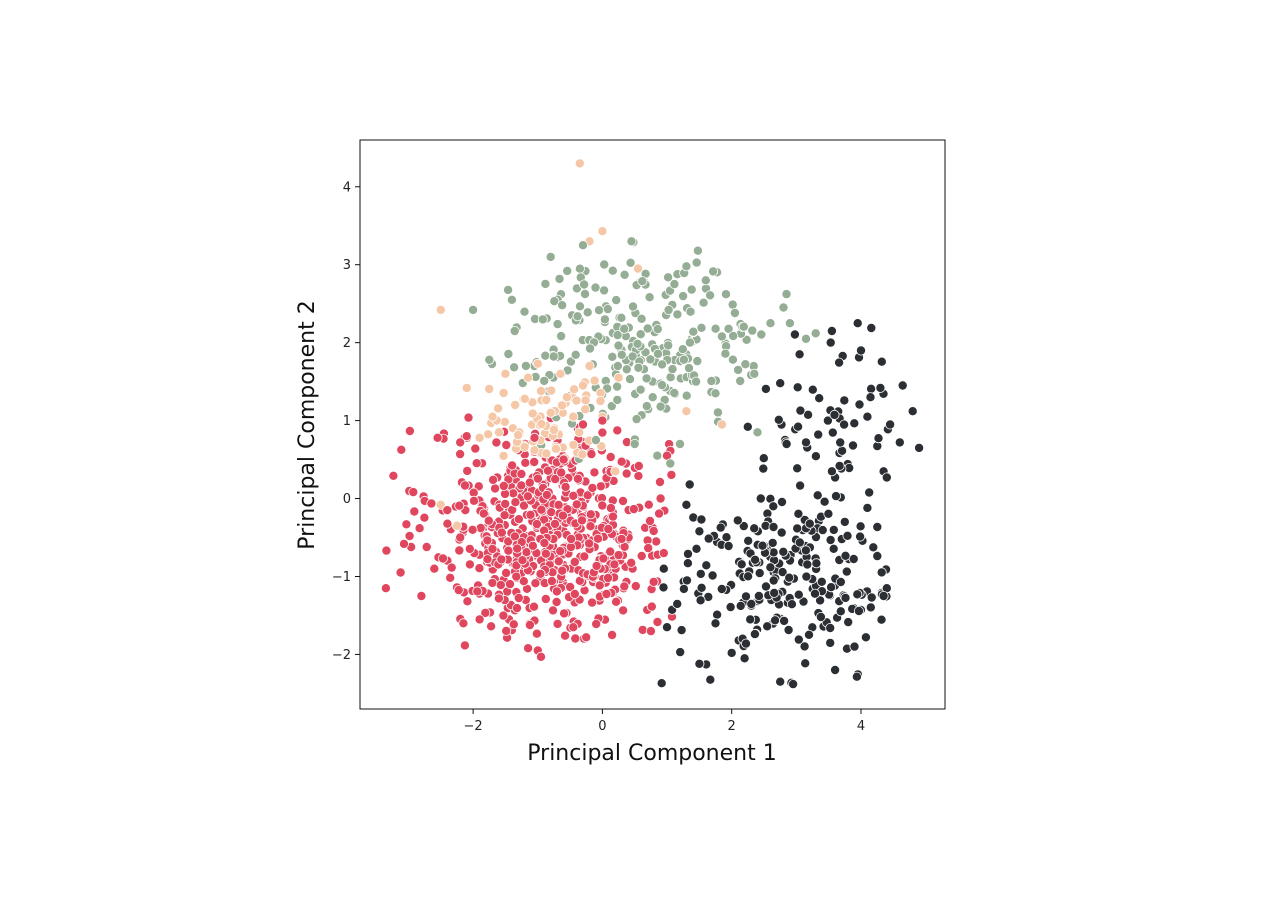 This screenshot has width=1272, height=907. Describe the element at coordinates (347, 343) in the screenshot. I see `y-tick-label: 2` at that location.